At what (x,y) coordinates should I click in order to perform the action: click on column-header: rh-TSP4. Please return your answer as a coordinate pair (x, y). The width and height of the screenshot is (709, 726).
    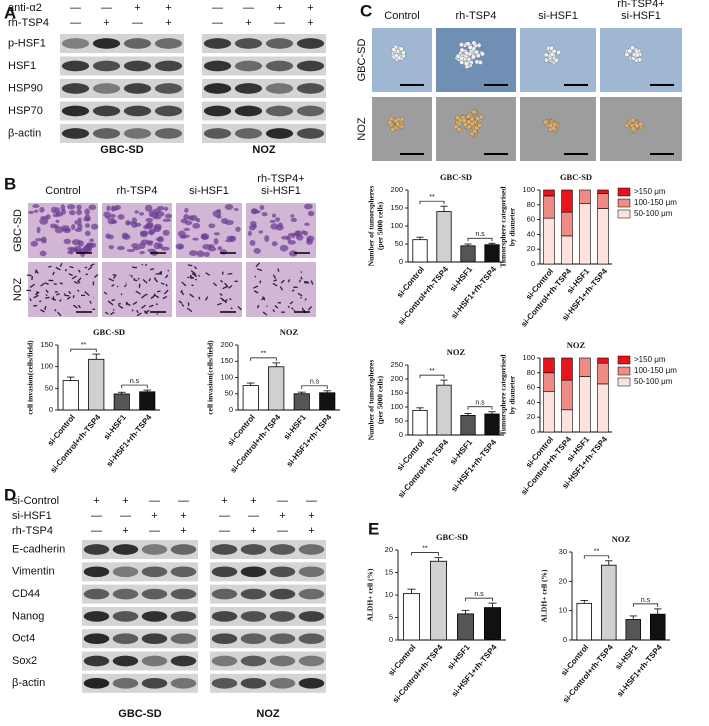
    Looking at the image, I should click on (137, 191).